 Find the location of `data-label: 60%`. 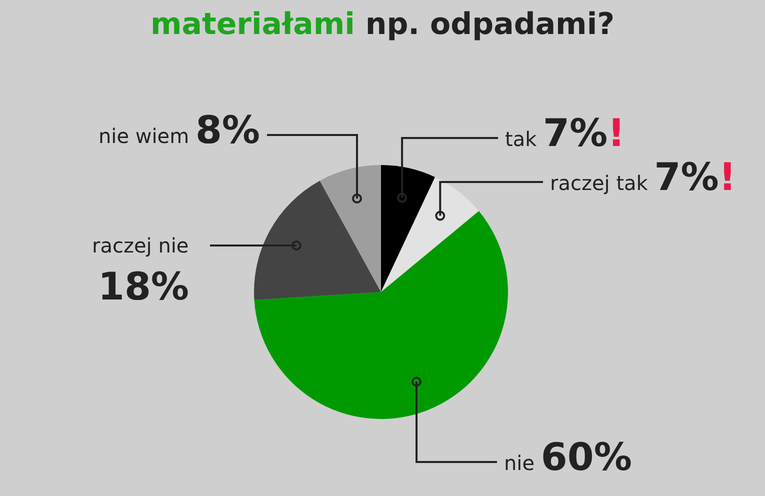

data-label: 60% is located at coordinates (586, 457).